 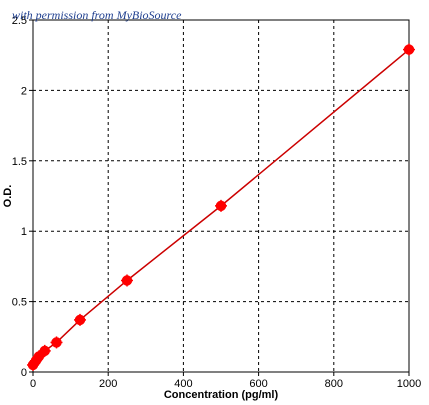 What do you see at coordinates (258, 384) in the screenshot?
I see `x-tick-label: 600` at bounding box center [258, 384].